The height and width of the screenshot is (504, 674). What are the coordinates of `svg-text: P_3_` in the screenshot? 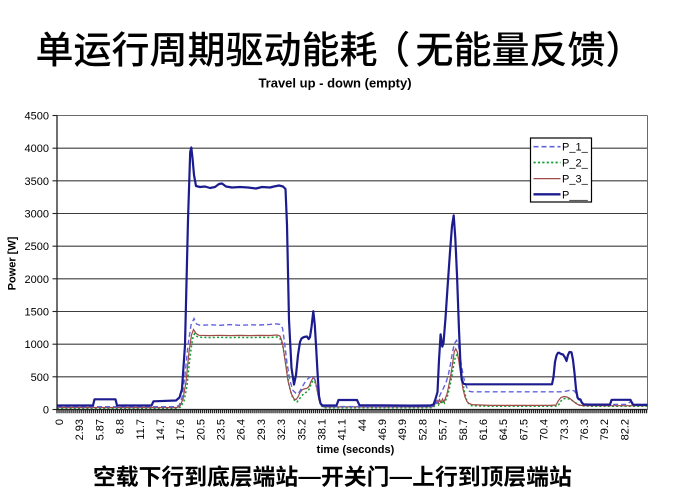 It's located at (575, 180).